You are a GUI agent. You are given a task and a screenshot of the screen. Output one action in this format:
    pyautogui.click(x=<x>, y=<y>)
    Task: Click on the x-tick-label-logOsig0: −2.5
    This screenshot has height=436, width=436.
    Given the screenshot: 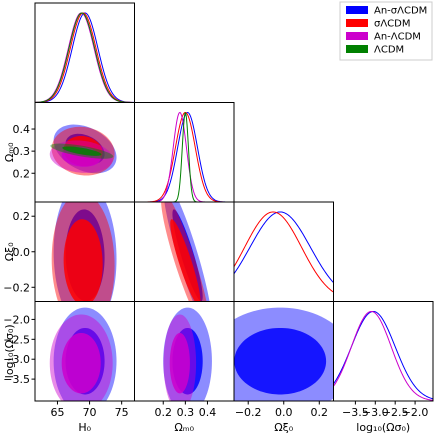 What is the action you would take?
    pyautogui.click(x=395, y=412)
    